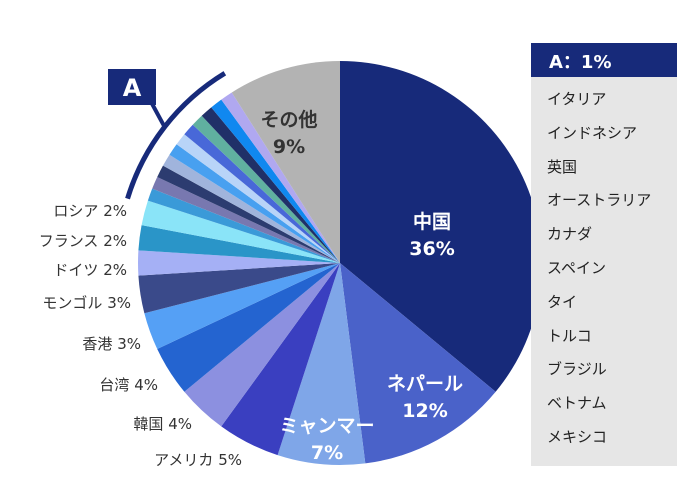 Image resolution: width=677 pixels, height=503 pixels. Describe the element at coordinates (86, 303) in the screenshot. I see `slice-label: モンゴル 3%` at that location.